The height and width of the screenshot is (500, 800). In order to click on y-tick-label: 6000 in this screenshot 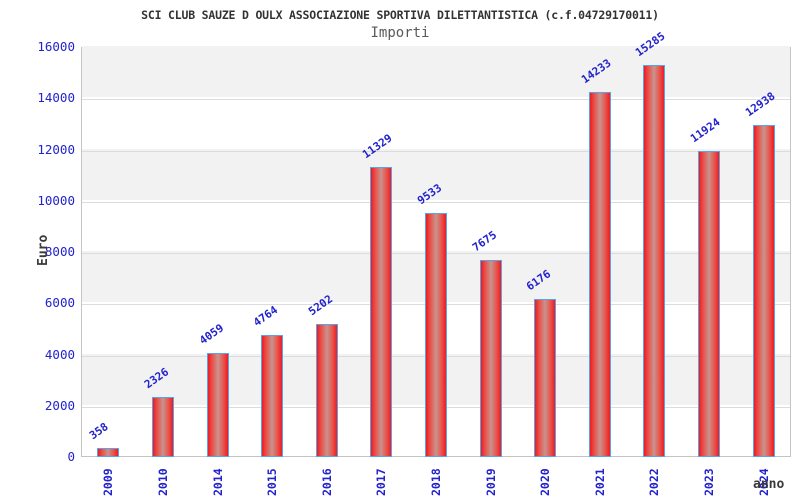, I will do `click(59, 303)`.